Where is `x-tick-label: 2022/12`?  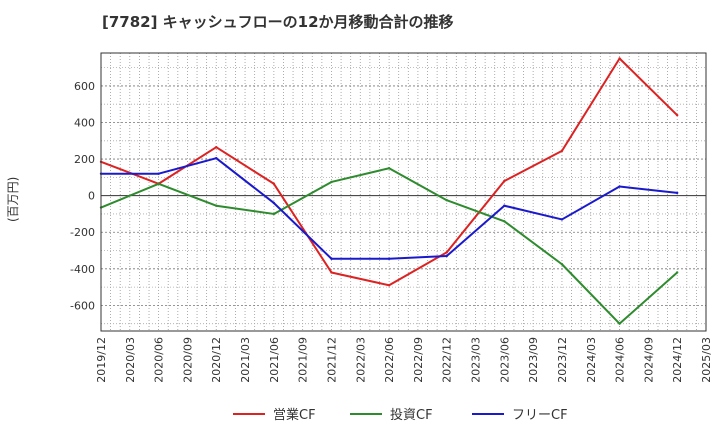 x-tick-label: 2022/12 is located at coordinates (447, 360).